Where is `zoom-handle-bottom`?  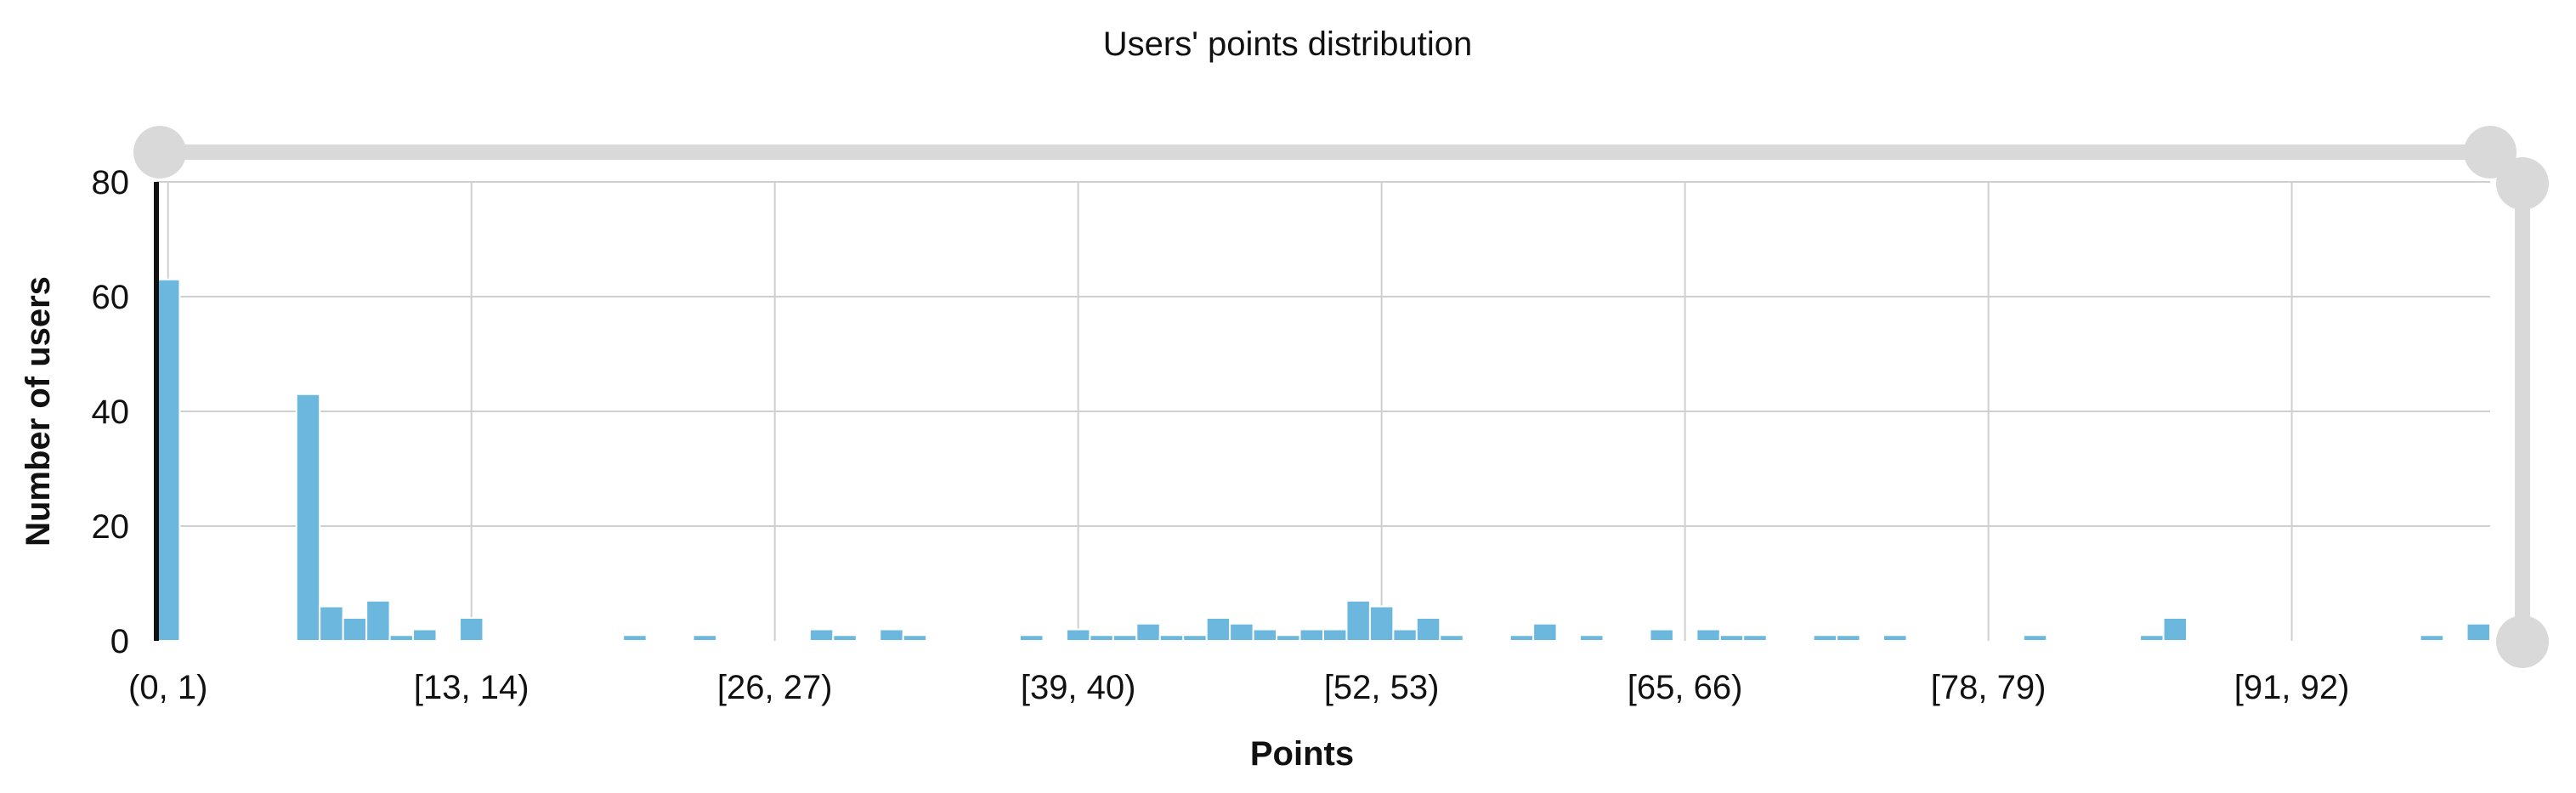
zoom-handle-bottom is located at coordinates (2522, 641).